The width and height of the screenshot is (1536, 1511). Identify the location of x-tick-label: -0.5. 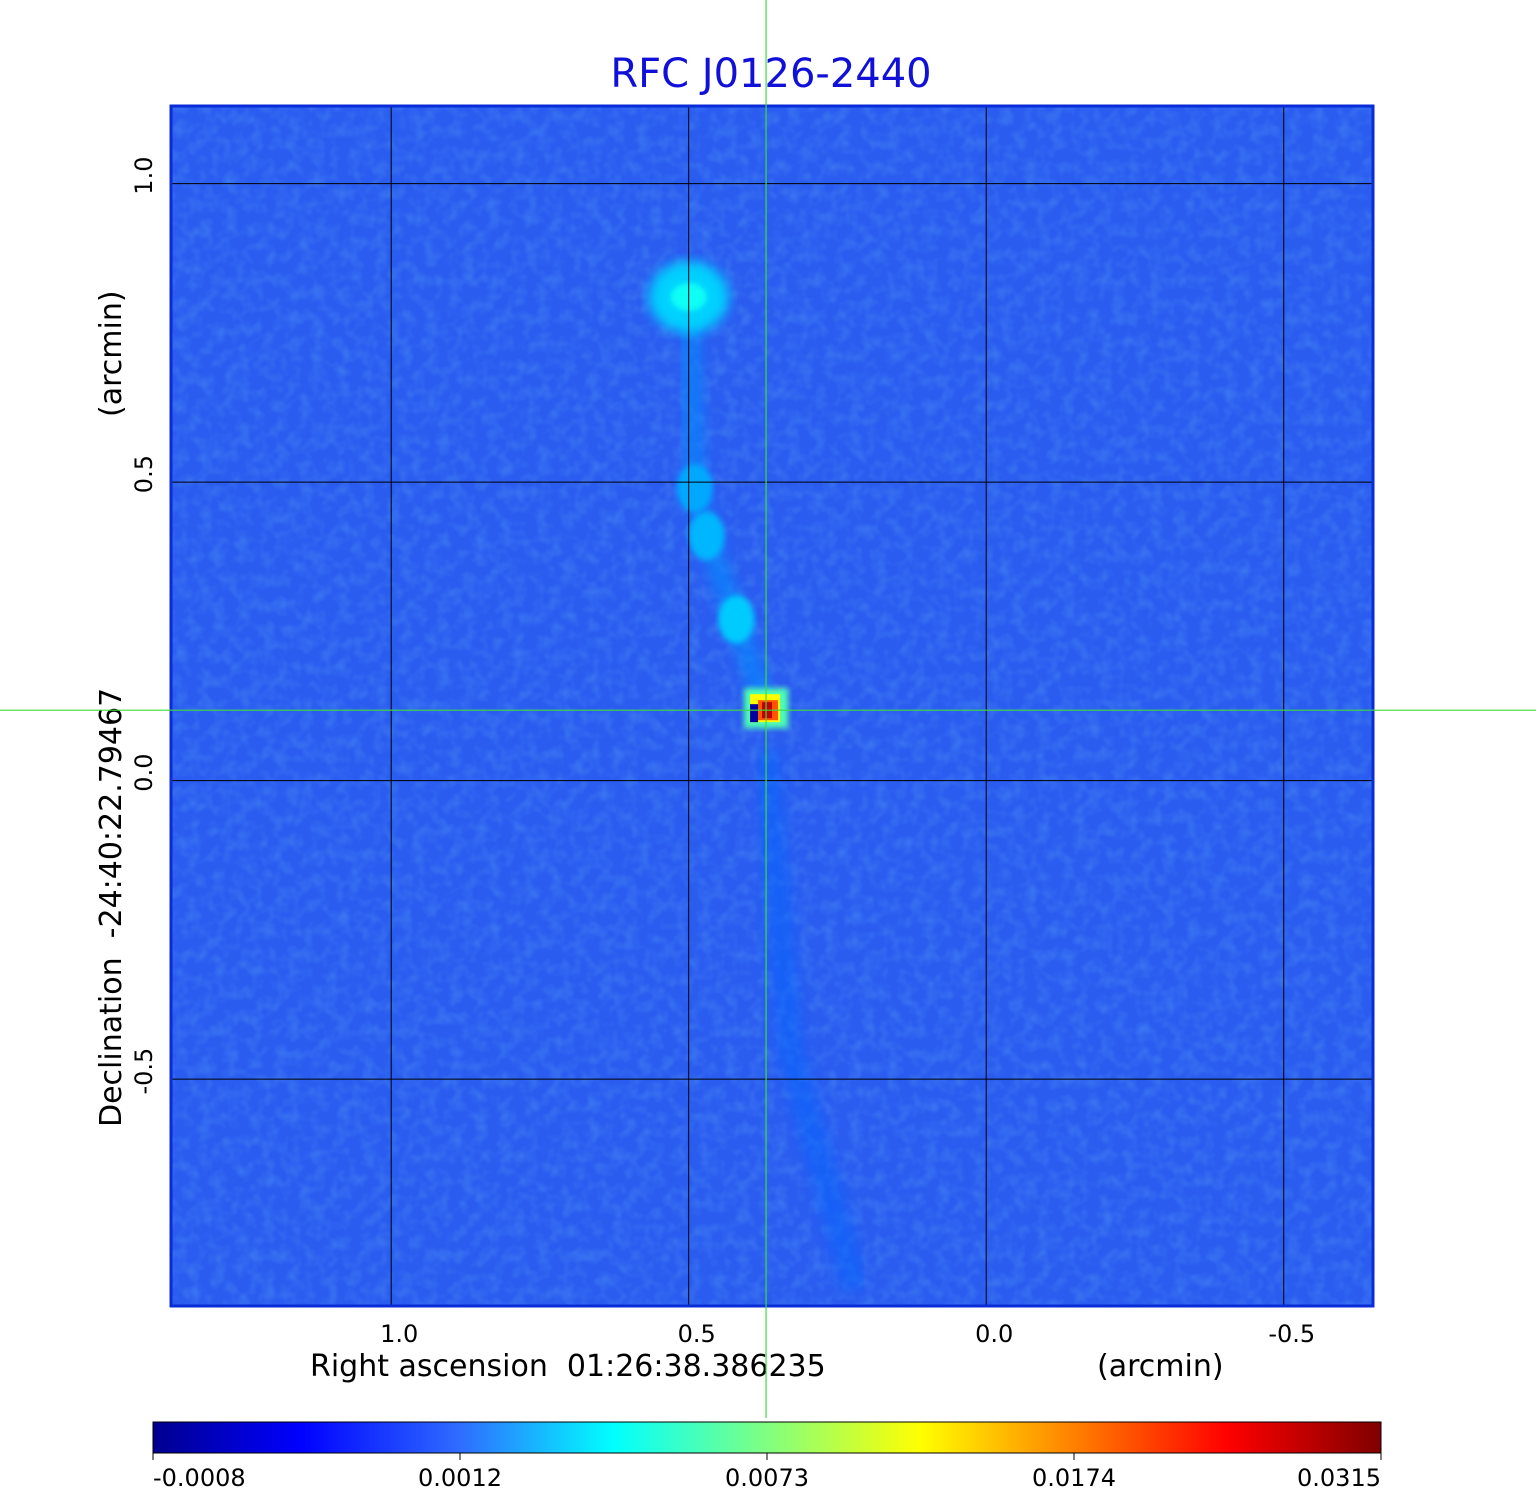
(1291, 1334).